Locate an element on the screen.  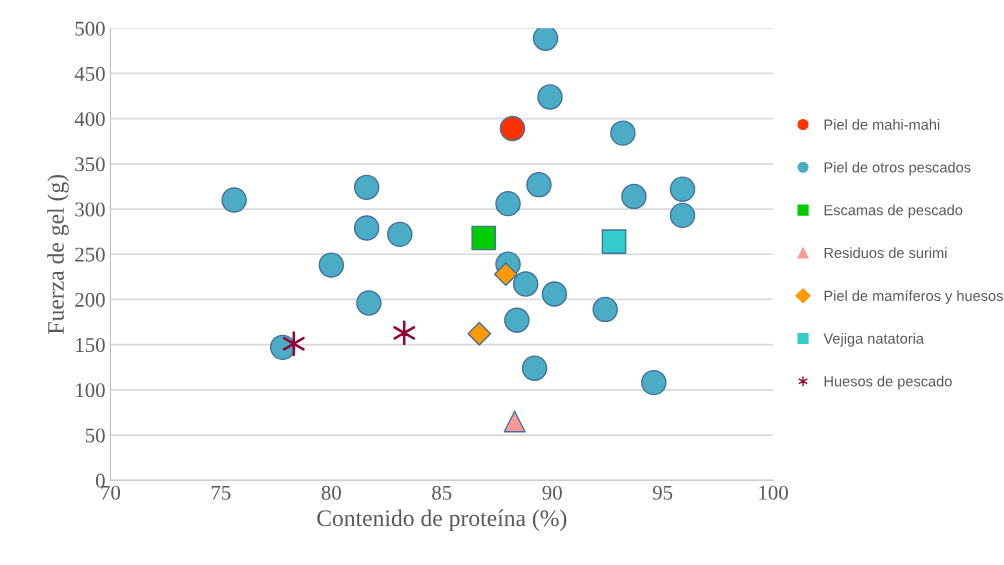
y-tick-label: 400 is located at coordinates (89, 119).